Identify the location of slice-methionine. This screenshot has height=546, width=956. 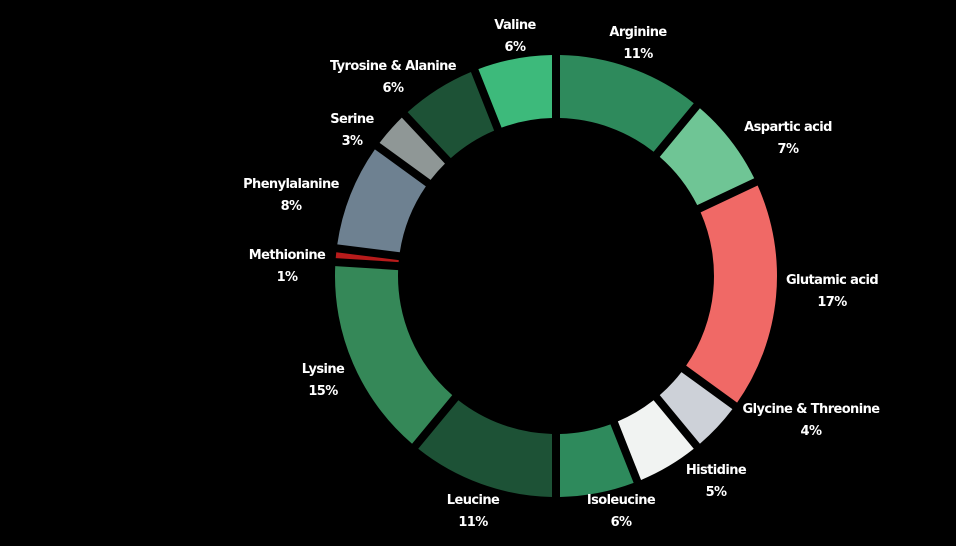
(367, 257).